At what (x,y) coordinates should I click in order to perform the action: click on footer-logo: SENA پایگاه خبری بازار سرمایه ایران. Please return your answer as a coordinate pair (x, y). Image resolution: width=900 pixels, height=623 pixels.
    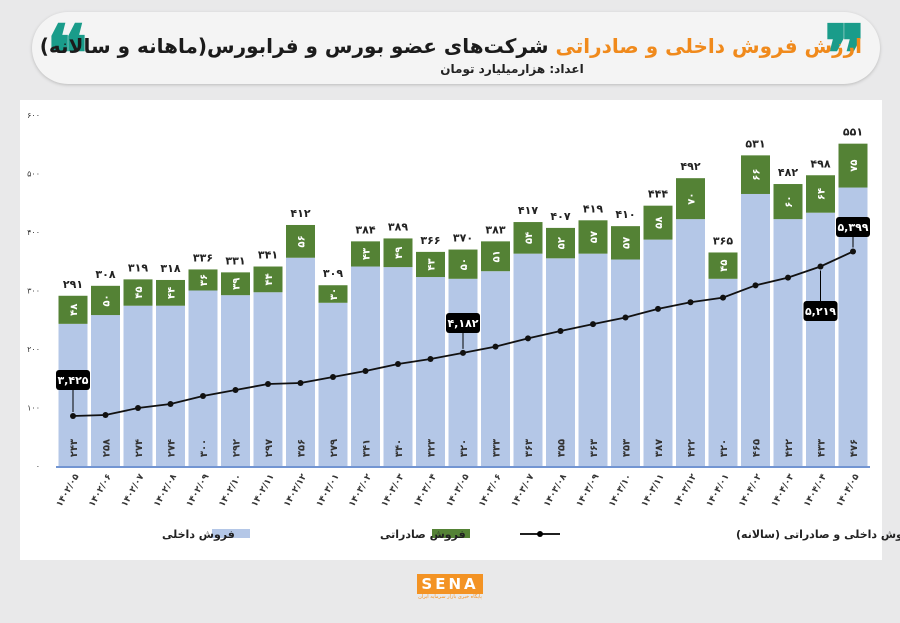
    Looking at the image, I should click on (450, 592).